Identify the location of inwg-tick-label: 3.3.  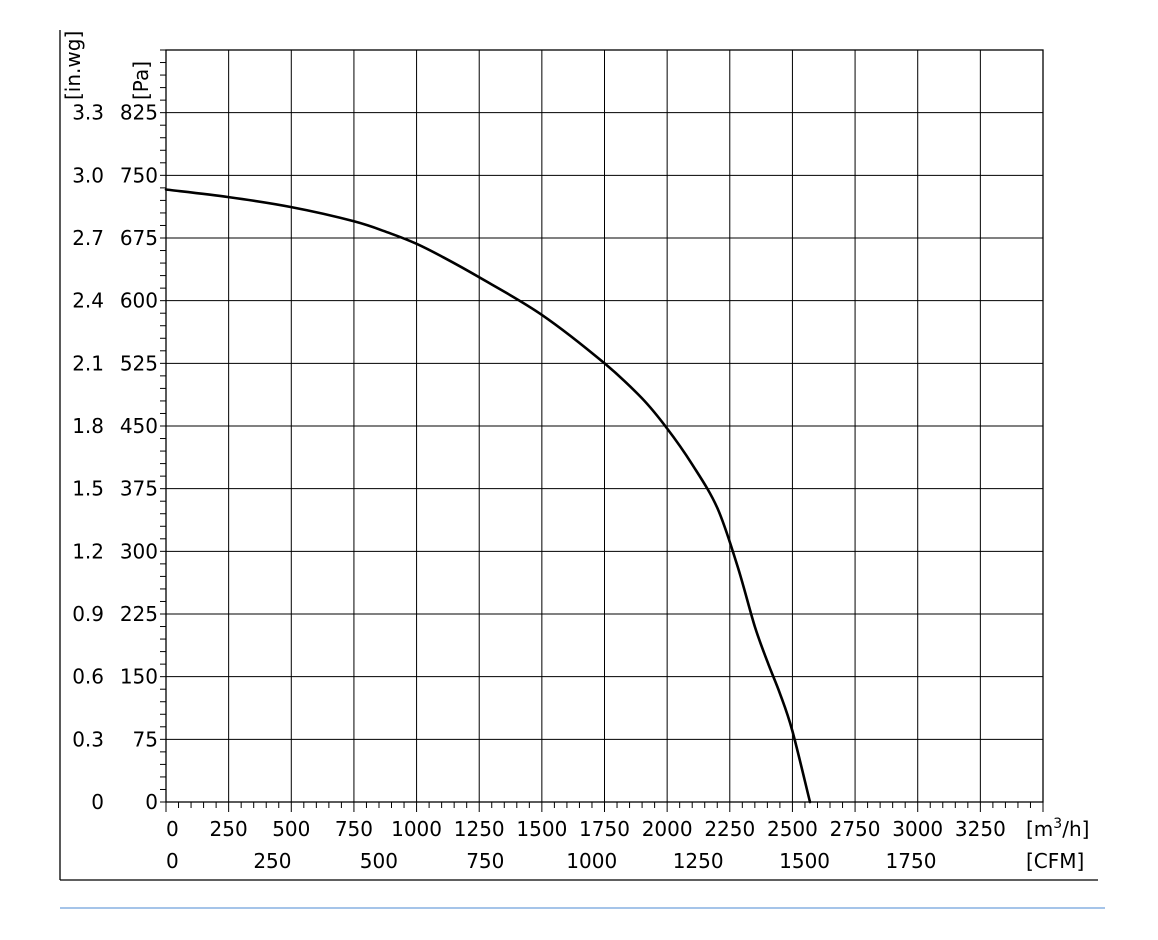
(88, 113).